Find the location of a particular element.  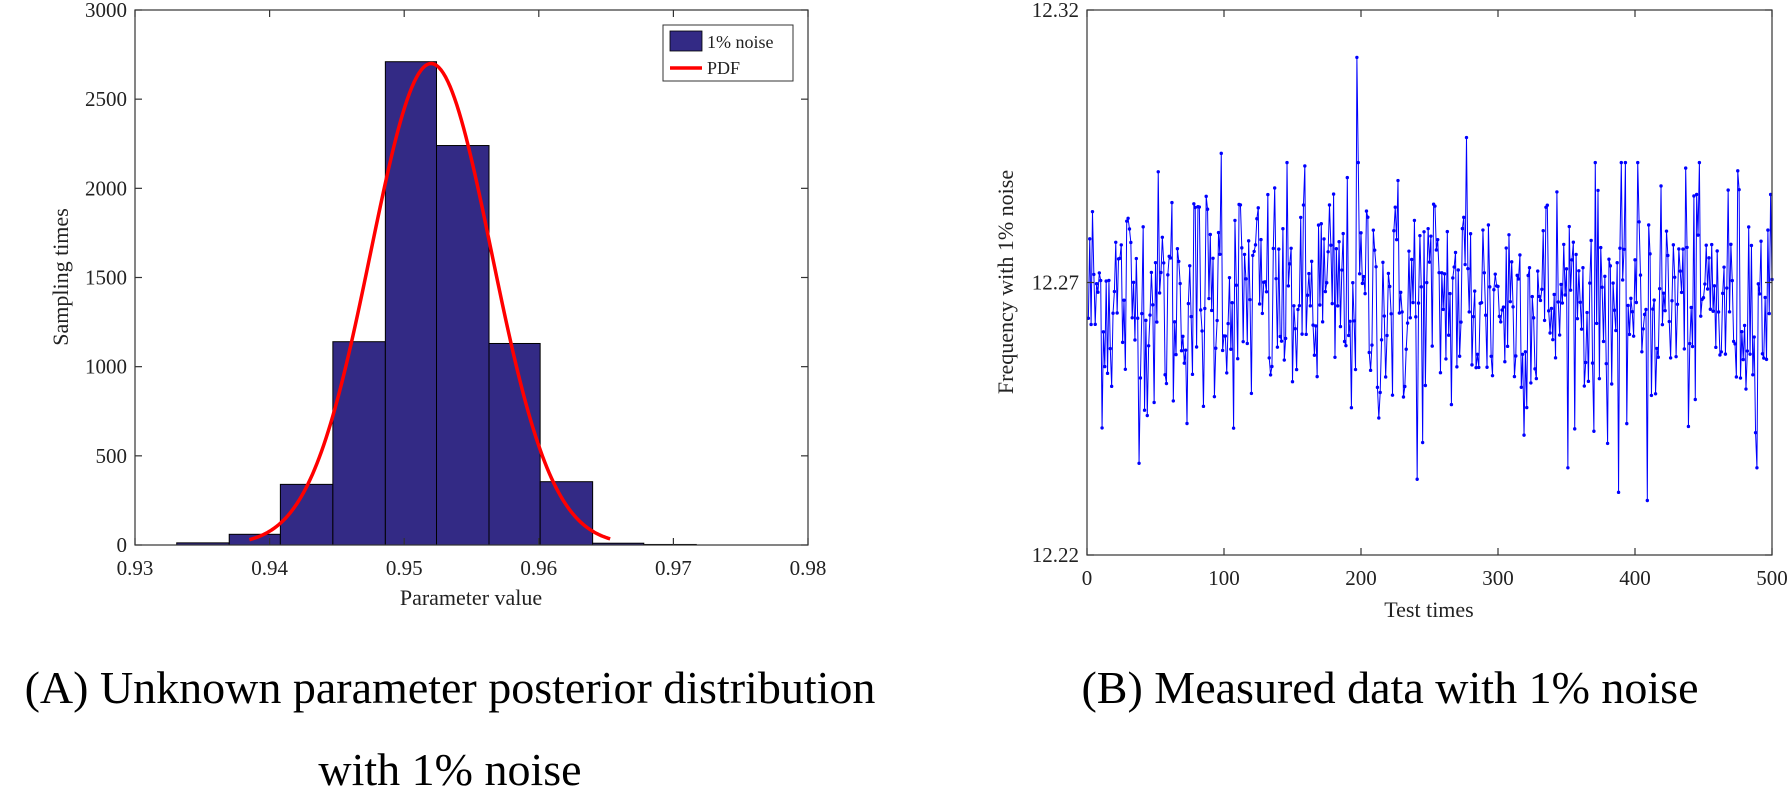

histogram-bar is located at coordinates (566, 513).